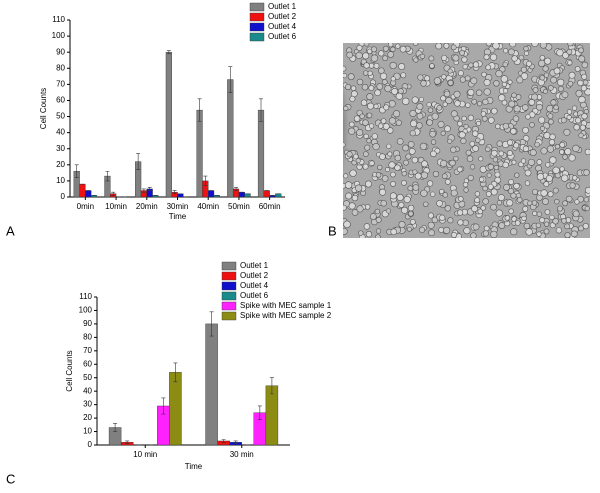  I want to click on y-tick-label: 10, so click(60, 180).